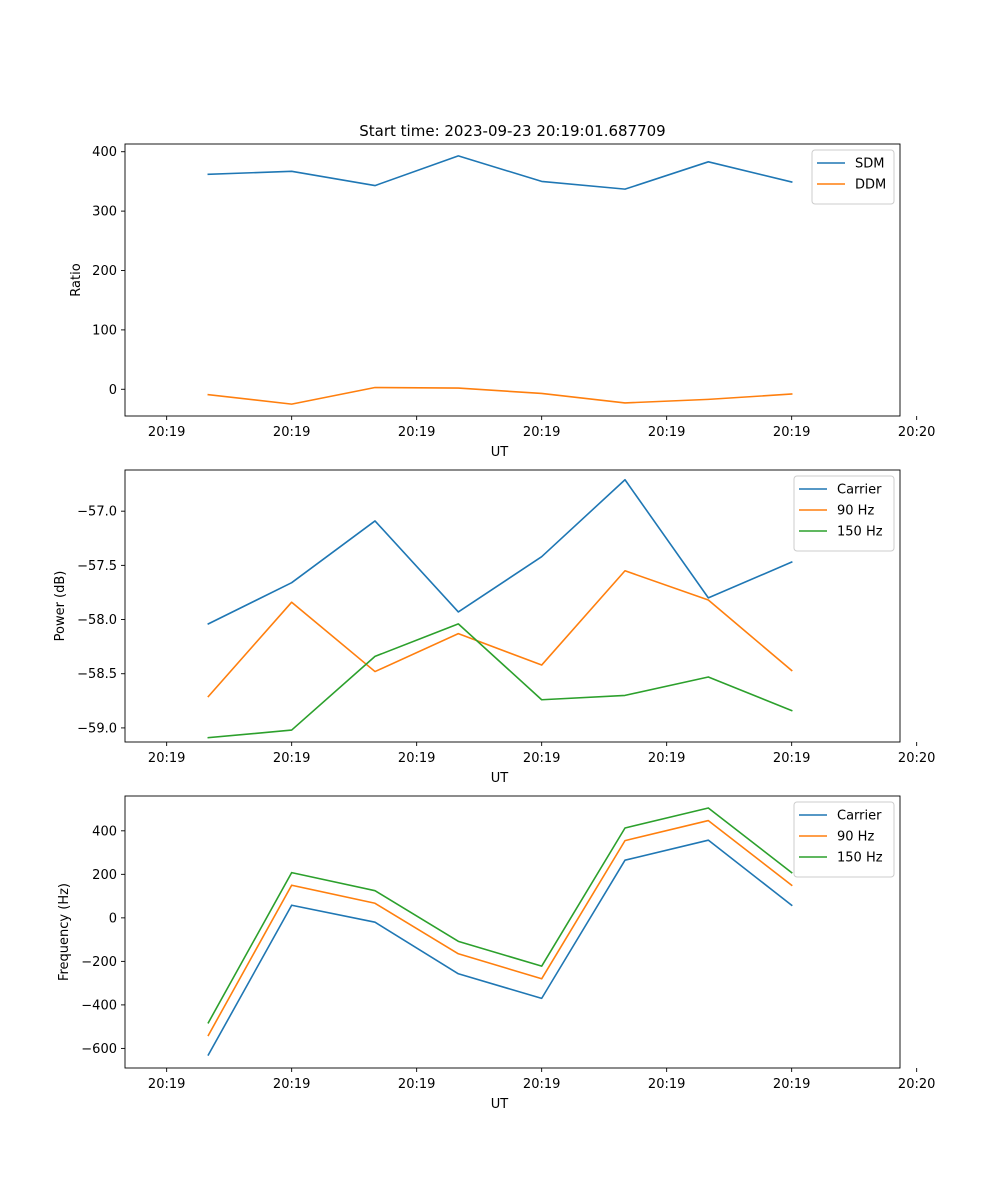 The height and width of the screenshot is (1200, 1000). What do you see at coordinates (99, 962) in the screenshot?
I see `y-tick-label: −200` at bounding box center [99, 962].